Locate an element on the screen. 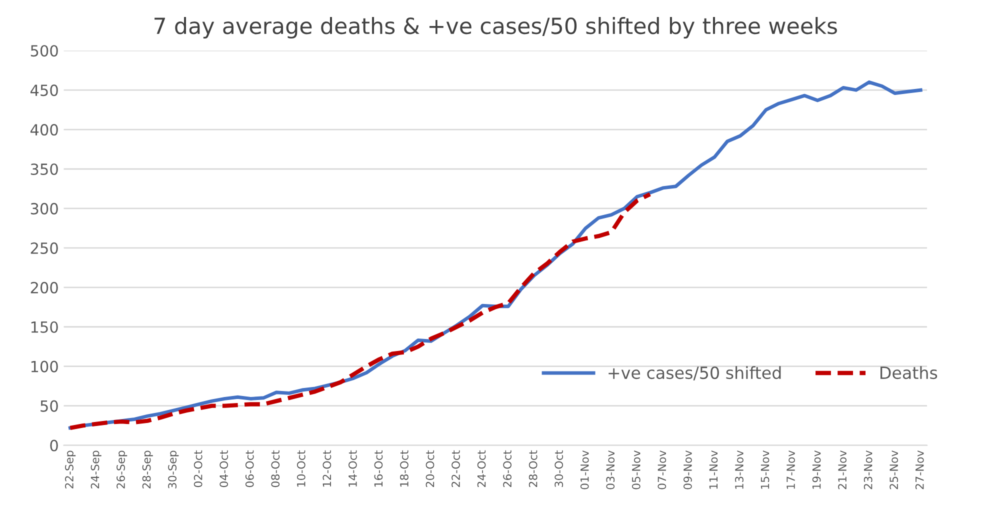 The height and width of the screenshot is (506, 981). x-tick-label: 07-Nov is located at coordinates (662, 470).